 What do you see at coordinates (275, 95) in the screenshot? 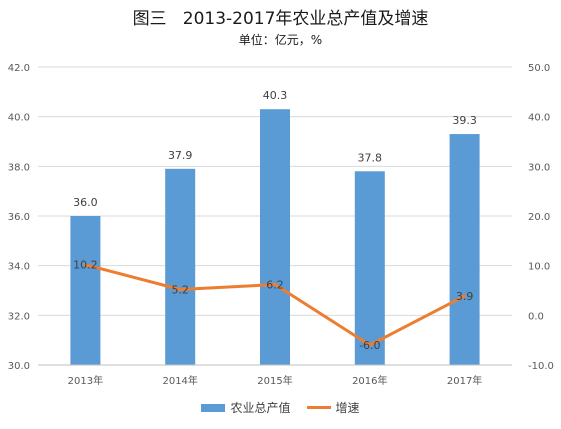
I see `bar-data-label: 40.3` at bounding box center [275, 95].